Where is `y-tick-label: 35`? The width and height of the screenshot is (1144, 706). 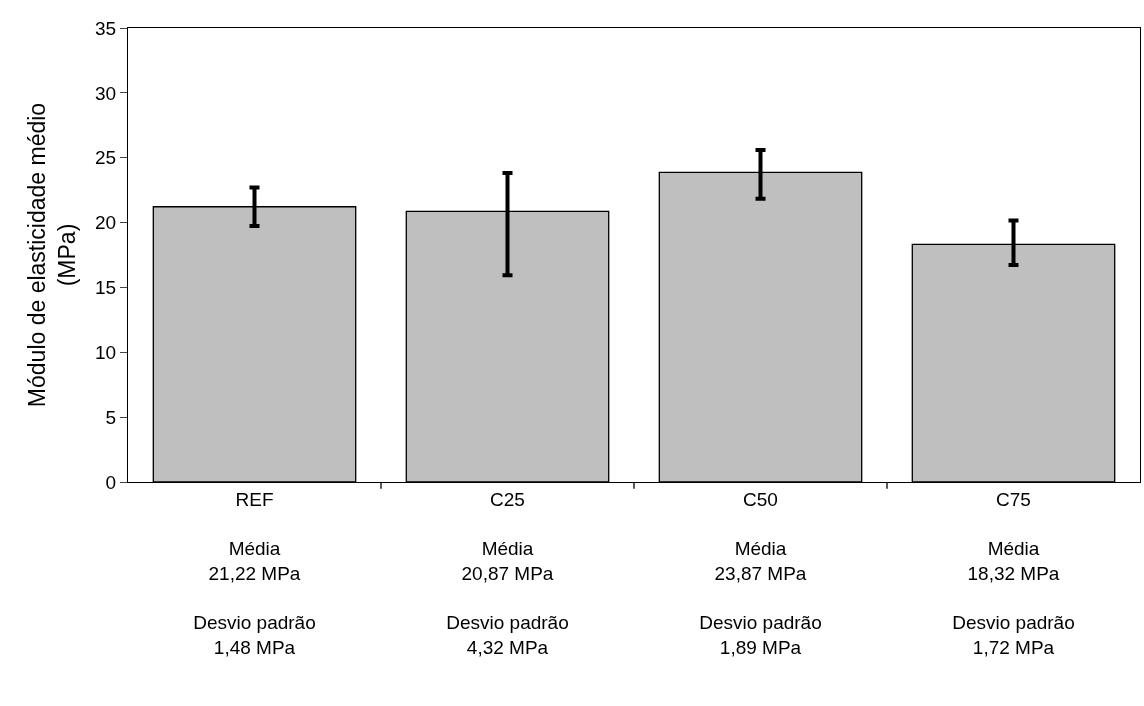
y-tick-label: 35 is located at coordinates (105, 28).